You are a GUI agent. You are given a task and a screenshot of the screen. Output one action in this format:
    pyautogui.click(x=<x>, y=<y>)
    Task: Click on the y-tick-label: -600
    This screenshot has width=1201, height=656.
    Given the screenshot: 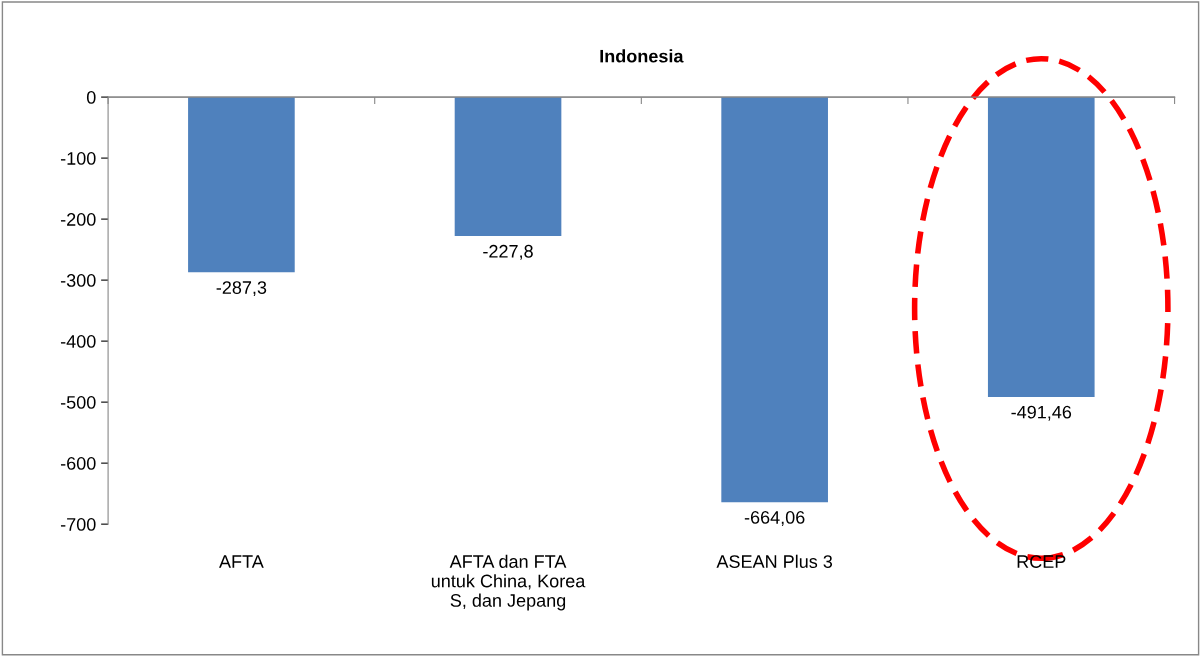 What is the action you would take?
    pyautogui.click(x=78, y=463)
    